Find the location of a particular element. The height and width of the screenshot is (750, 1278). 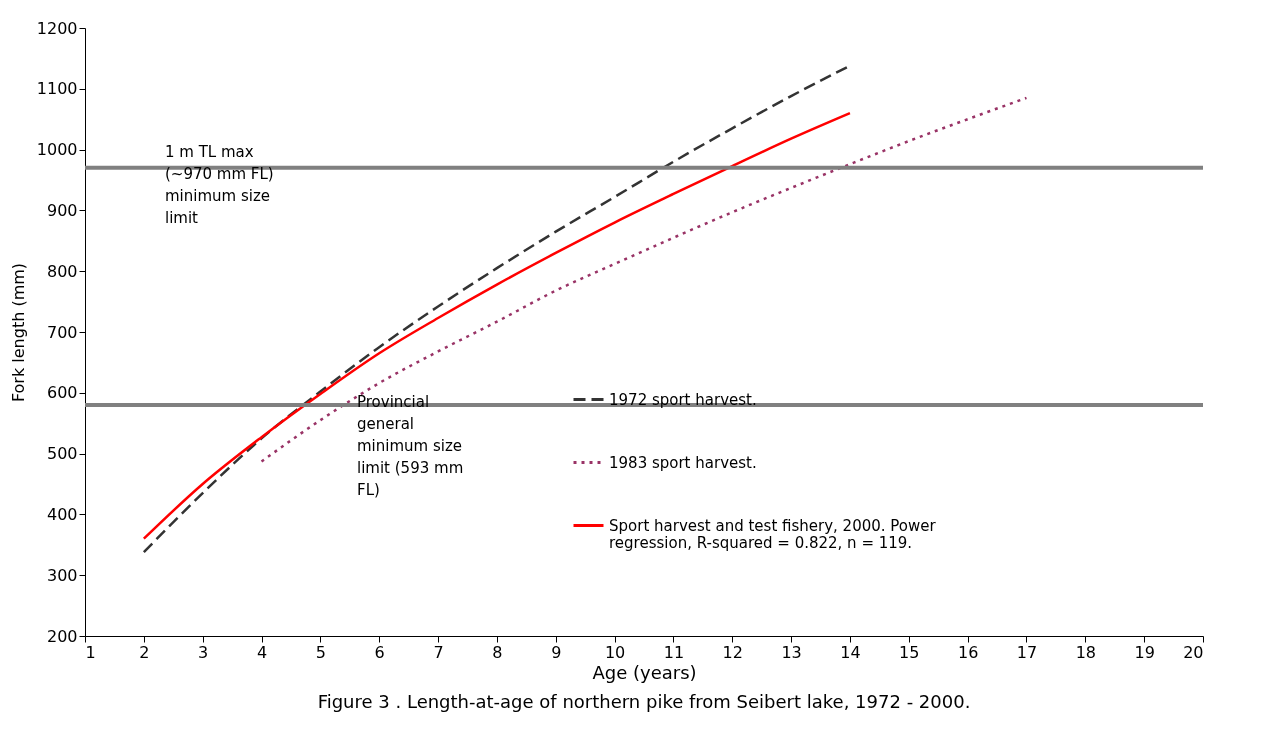

x-tick-label: 20 is located at coordinates (1193, 652).